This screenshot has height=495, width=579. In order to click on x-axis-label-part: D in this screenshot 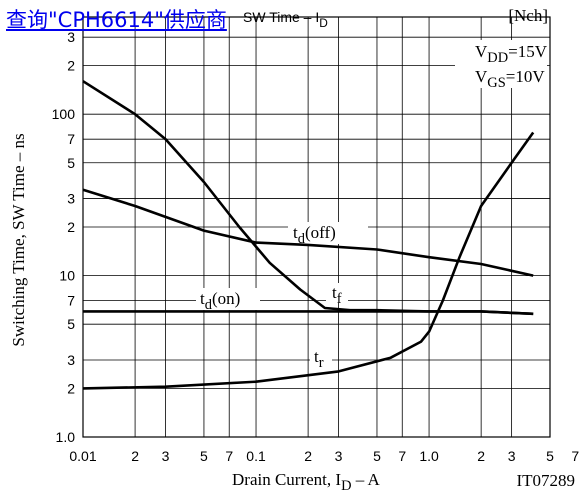, I will do `click(346, 486)`.